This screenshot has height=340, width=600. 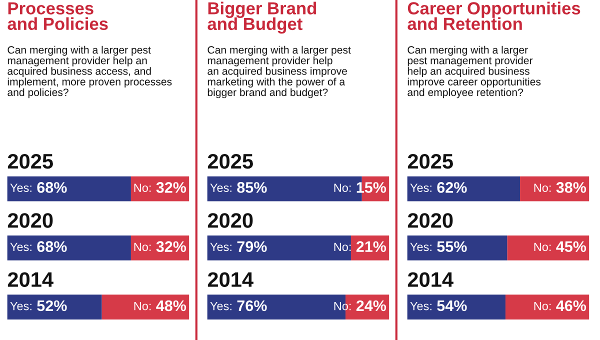 What do you see at coordinates (452, 246) in the screenshot?
I see `data-label: 55%` at bounding box center [452, 246].